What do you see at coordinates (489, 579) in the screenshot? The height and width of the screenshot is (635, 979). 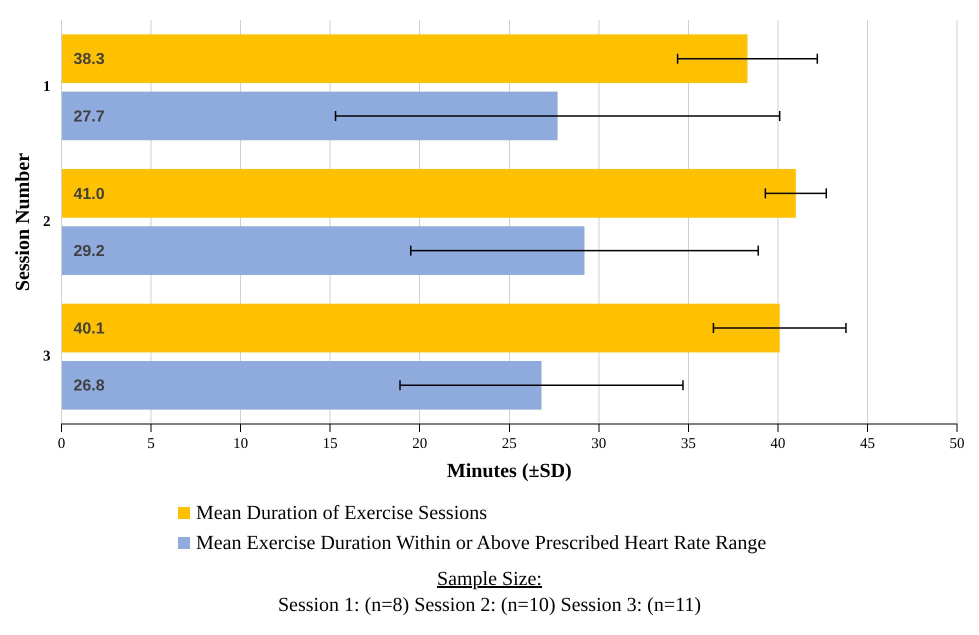 I see `text: Sample Size:` at bounding box center [489, 579].